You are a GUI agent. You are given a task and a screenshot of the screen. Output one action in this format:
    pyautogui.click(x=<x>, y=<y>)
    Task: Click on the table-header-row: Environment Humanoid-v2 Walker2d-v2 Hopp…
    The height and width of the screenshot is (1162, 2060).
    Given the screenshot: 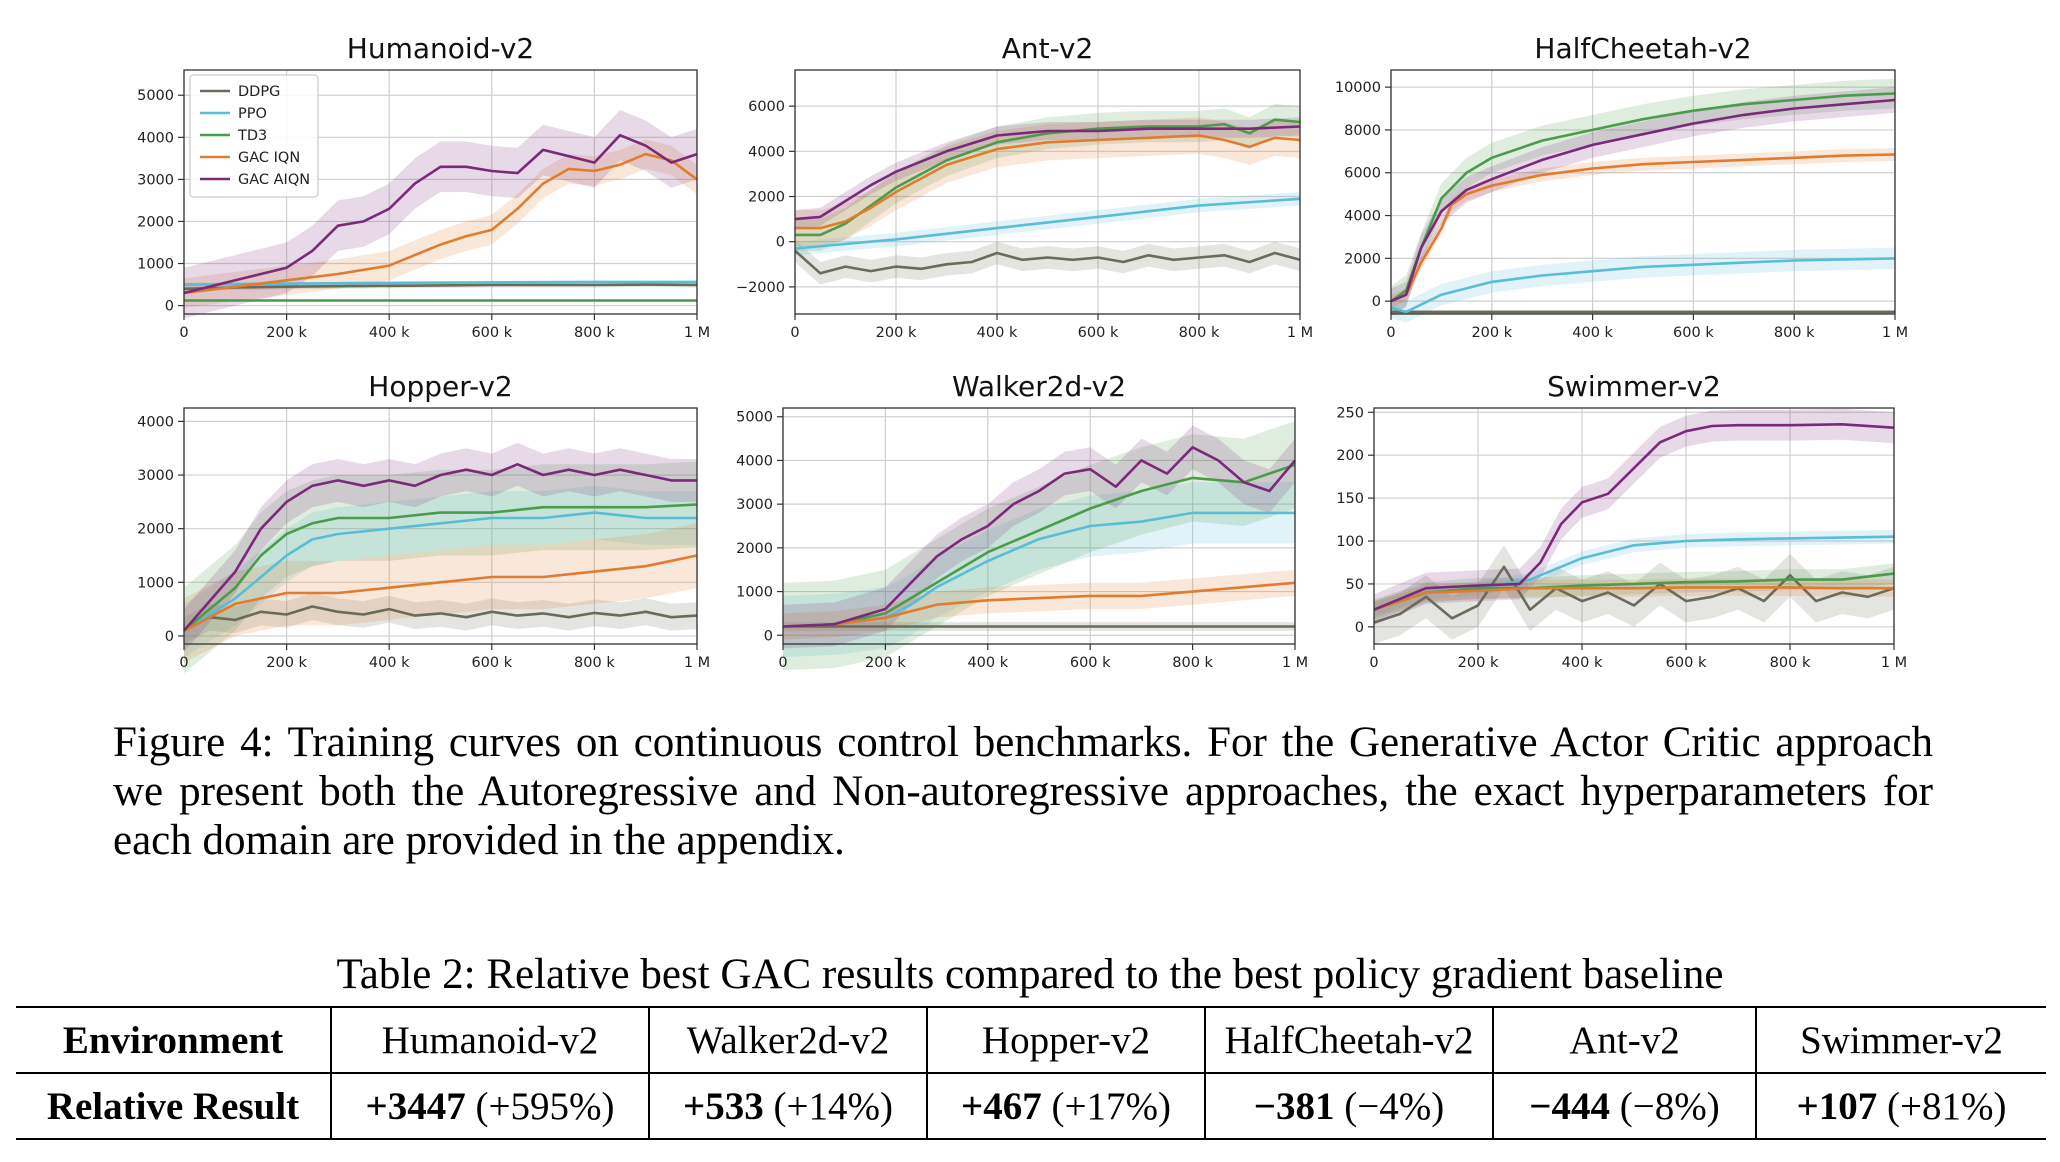 What is the action you would take?
    pyautogui.click(x=1031, y=1040)
    